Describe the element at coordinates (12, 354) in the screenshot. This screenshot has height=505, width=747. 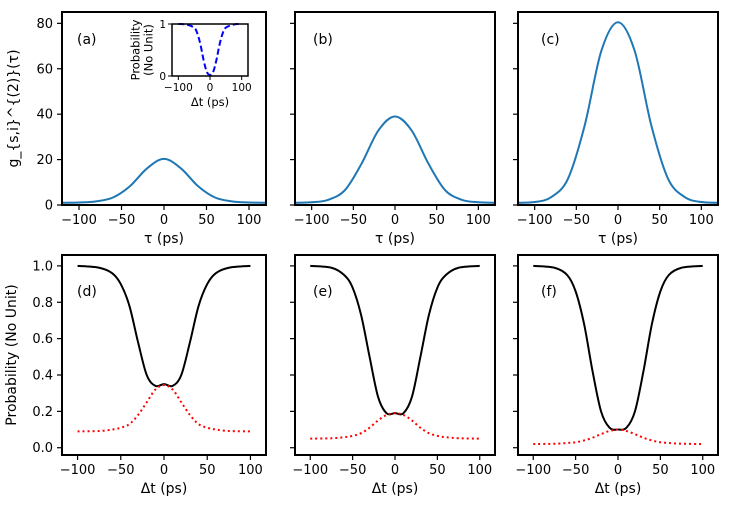
I see `y-axis-label: Probability (No Unit)` at that location.